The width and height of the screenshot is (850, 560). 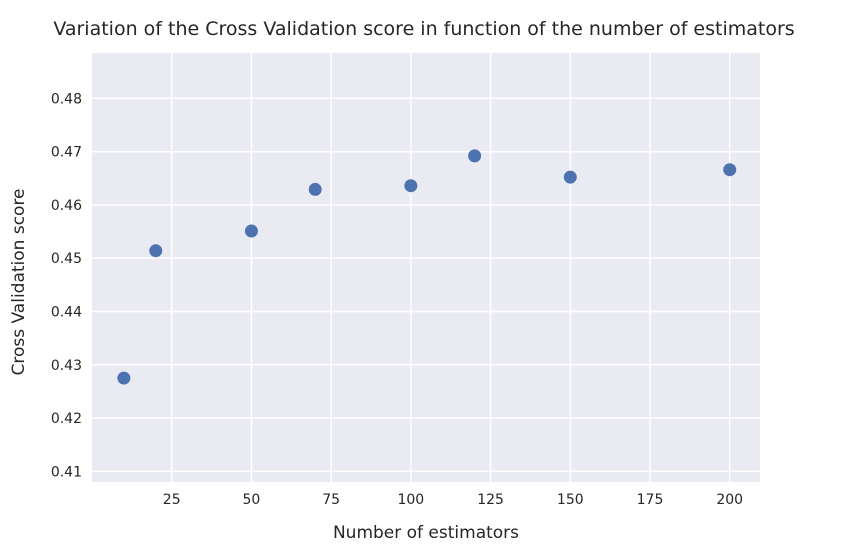 I want to click on x-tick-label: 25, so click(x=172, y=500).